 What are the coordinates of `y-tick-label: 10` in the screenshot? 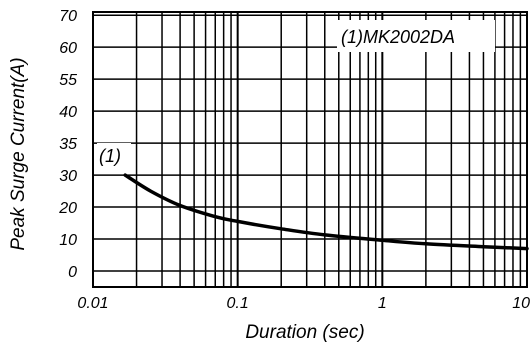 It's located at (68, 240).